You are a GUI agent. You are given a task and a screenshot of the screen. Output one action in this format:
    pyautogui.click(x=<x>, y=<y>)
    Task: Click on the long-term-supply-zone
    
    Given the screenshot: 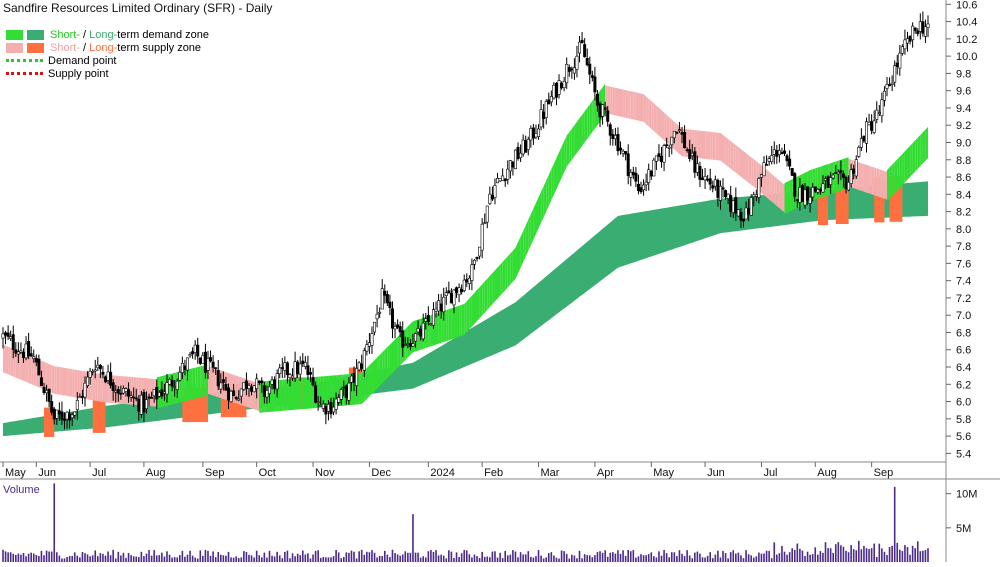 What is the action you would take?
    pyautogui.click(x=823, y=203)
    